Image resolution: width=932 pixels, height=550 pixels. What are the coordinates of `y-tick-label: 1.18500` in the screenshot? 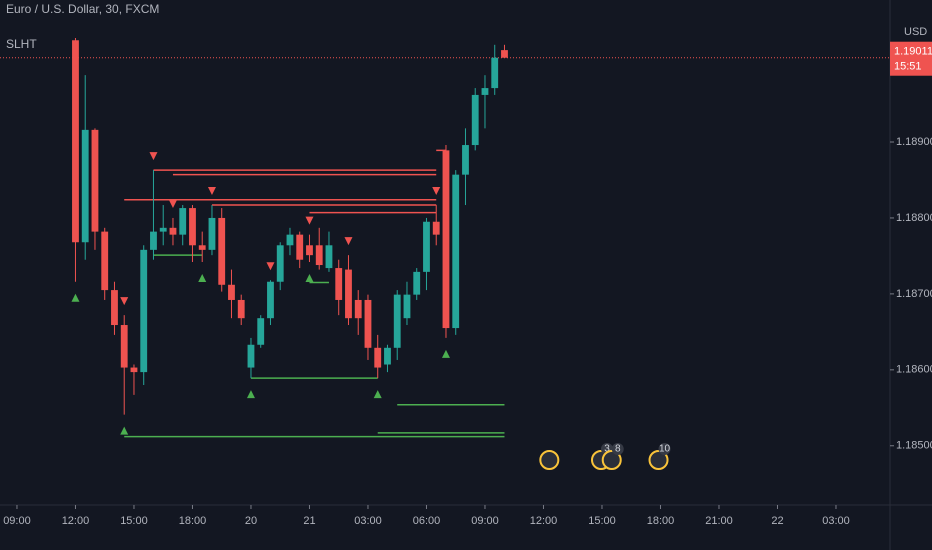 It's located at (914, 446).